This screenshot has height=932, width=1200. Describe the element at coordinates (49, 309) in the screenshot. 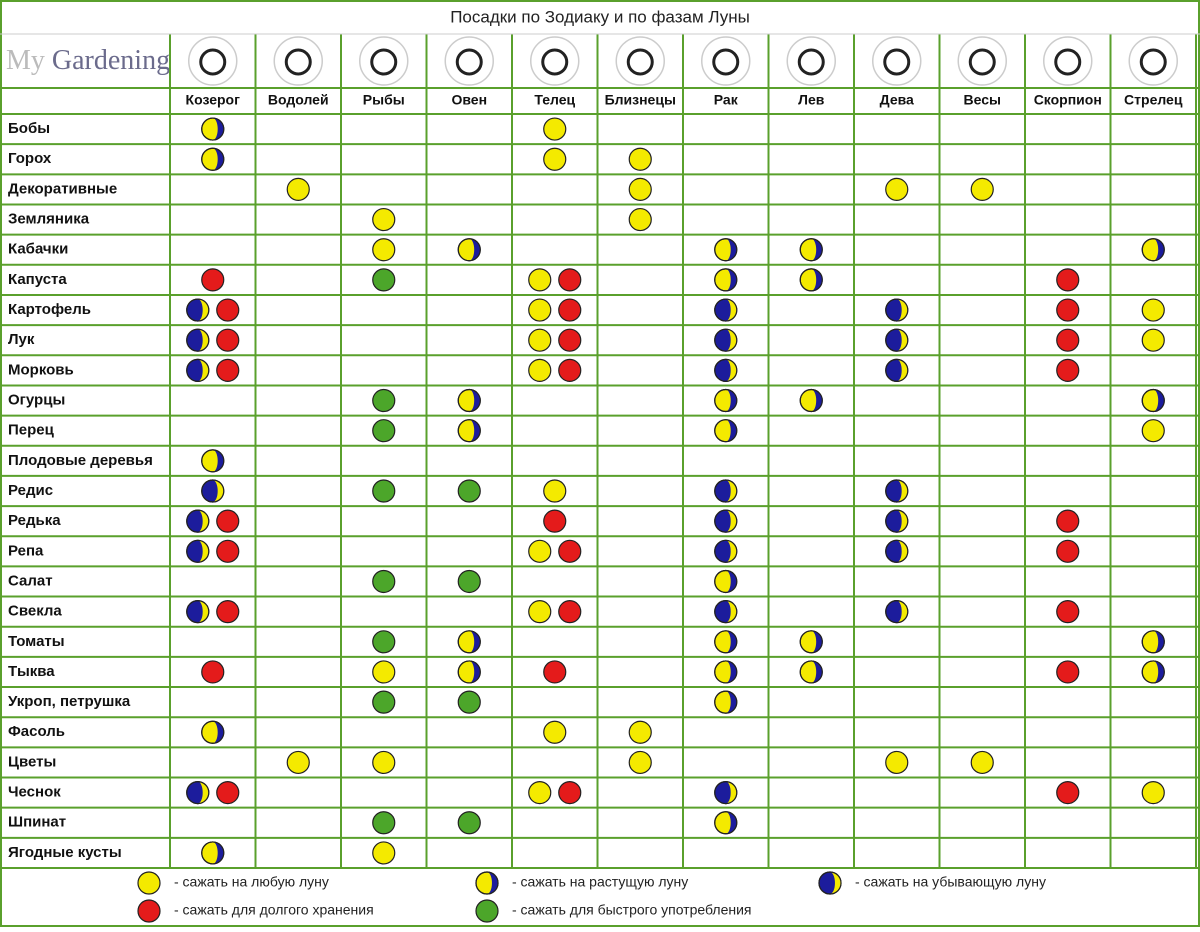

I see `row-label: Картофель` at that location.